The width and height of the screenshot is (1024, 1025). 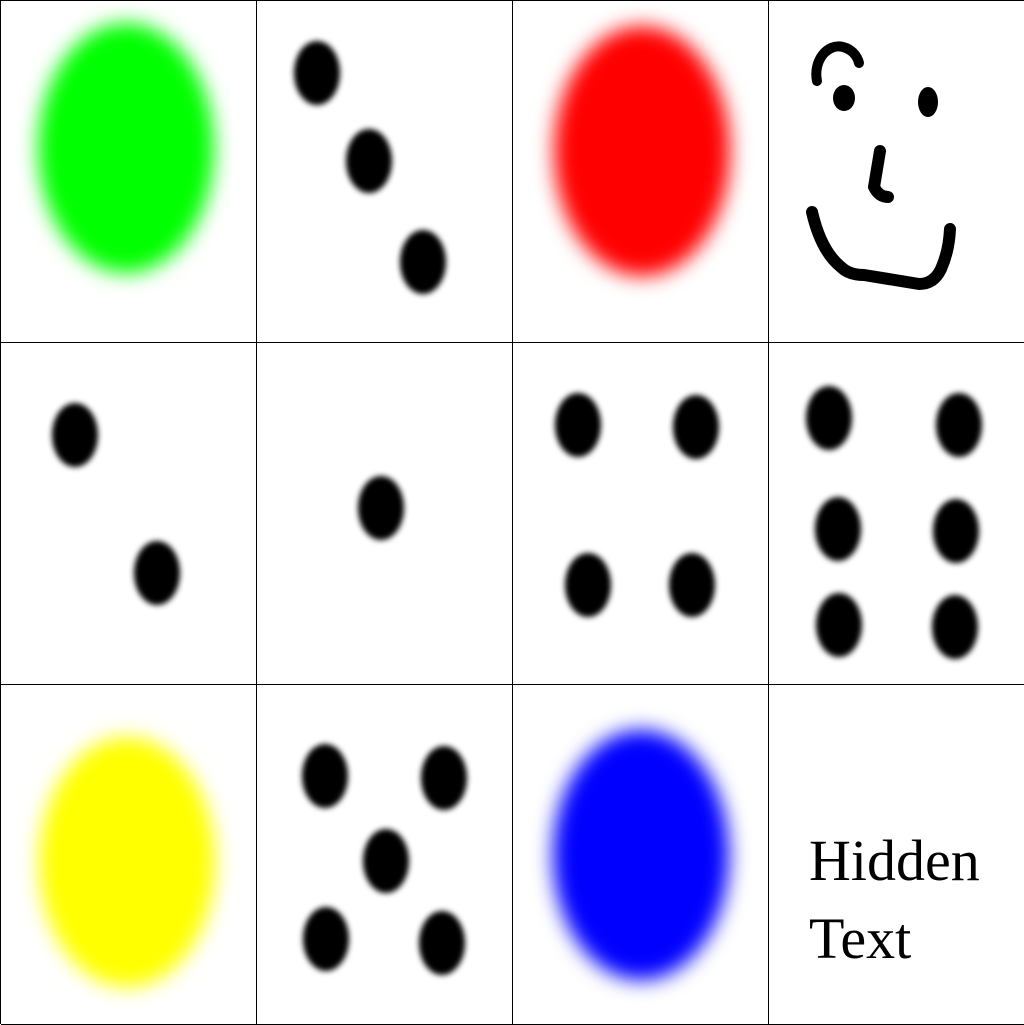 I want to click on tile-green-blob, so click(x=129, y=172).